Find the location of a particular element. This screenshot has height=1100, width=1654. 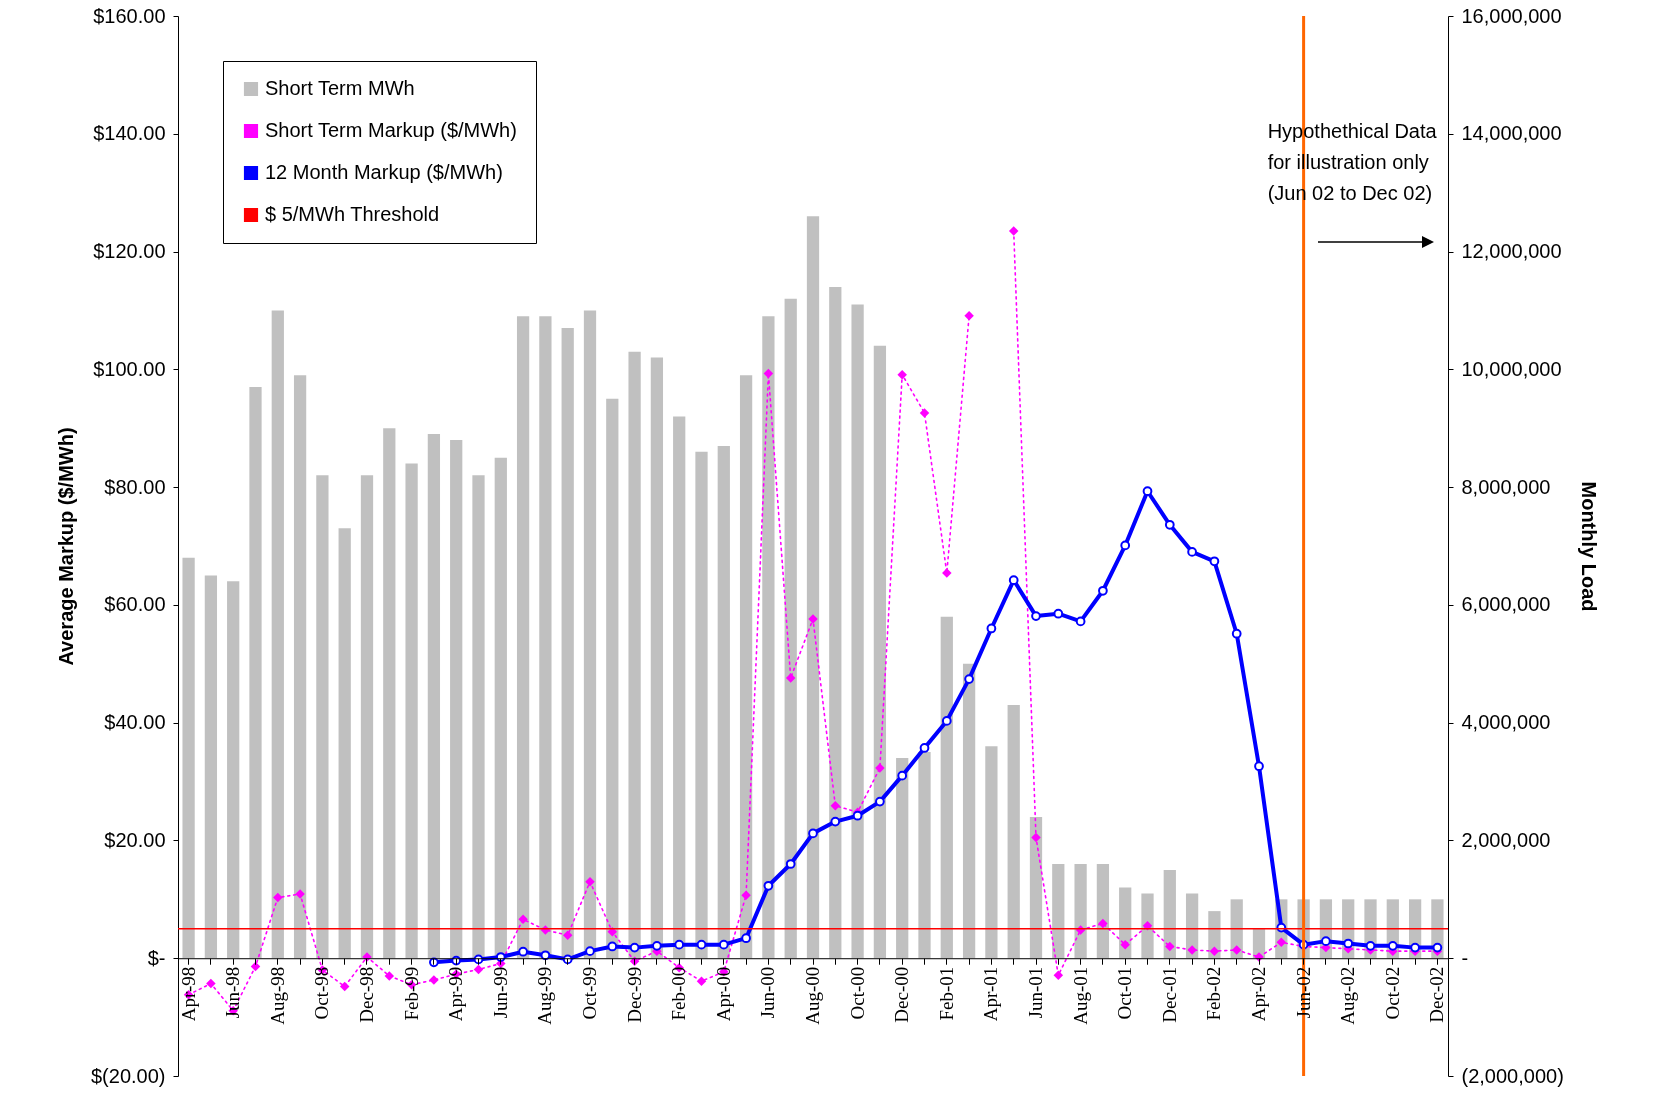

y-tick-label: $100.00 is located at coordinates (129, 368).